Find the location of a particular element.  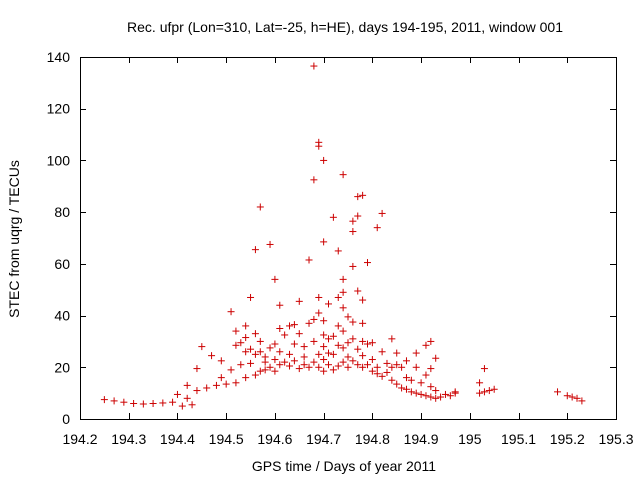

y-axis-label: STEC from uqrg / TECUs is located at coordinates (14, 239).